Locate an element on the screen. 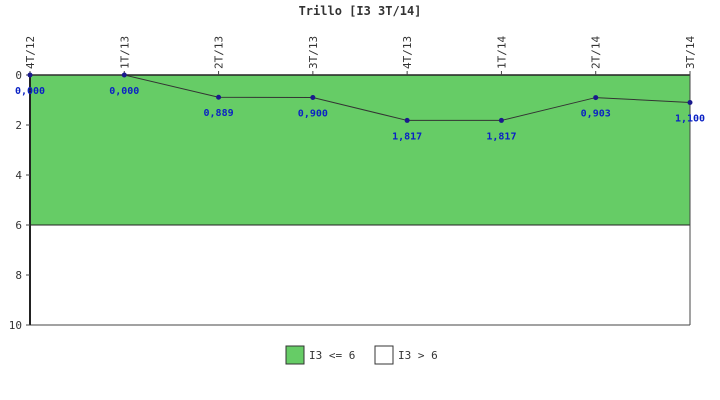 The height and width of the screenshot is (400, 720). legend-label-1: I3 > 6 is located at coordinates (418, 355).